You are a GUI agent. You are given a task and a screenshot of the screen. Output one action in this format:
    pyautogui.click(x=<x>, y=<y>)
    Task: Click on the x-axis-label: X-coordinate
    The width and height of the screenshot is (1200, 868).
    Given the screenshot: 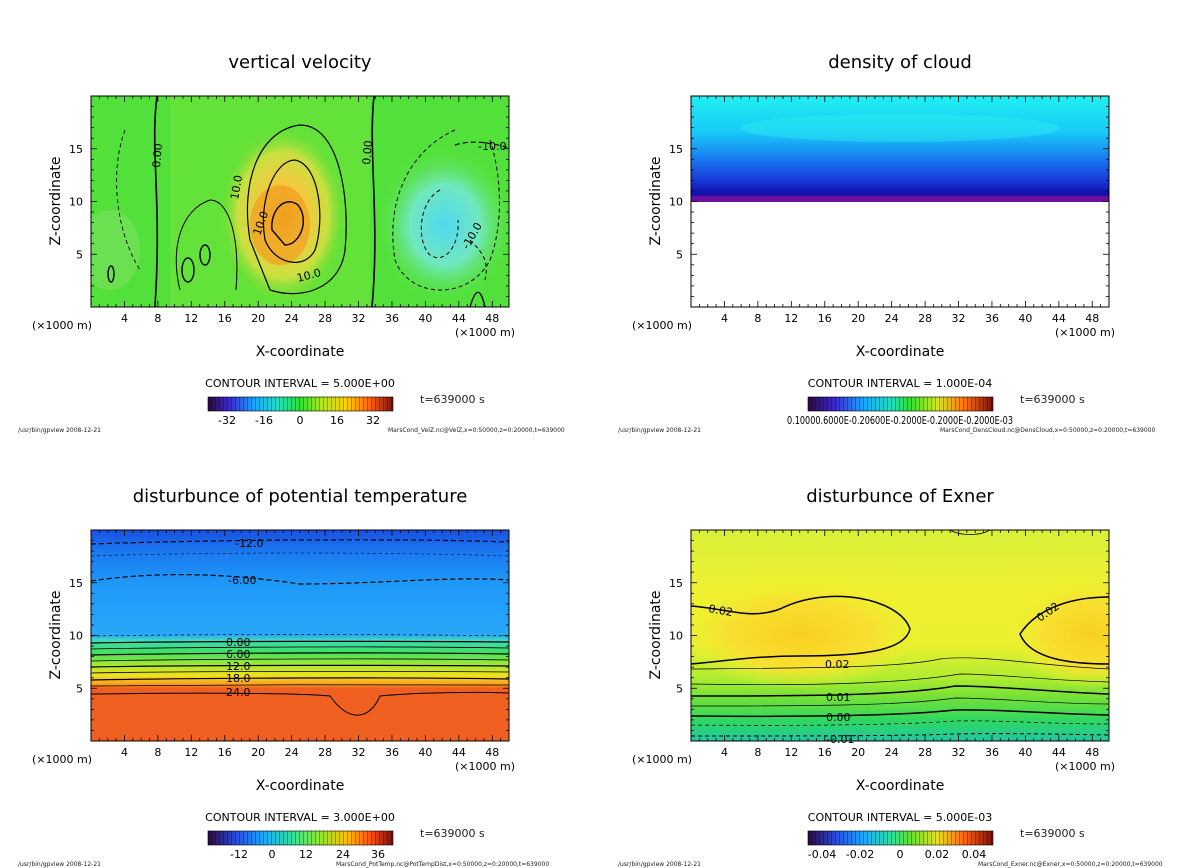 What is the action you would take?
    pyautogui.click(x=300, y=352)
    